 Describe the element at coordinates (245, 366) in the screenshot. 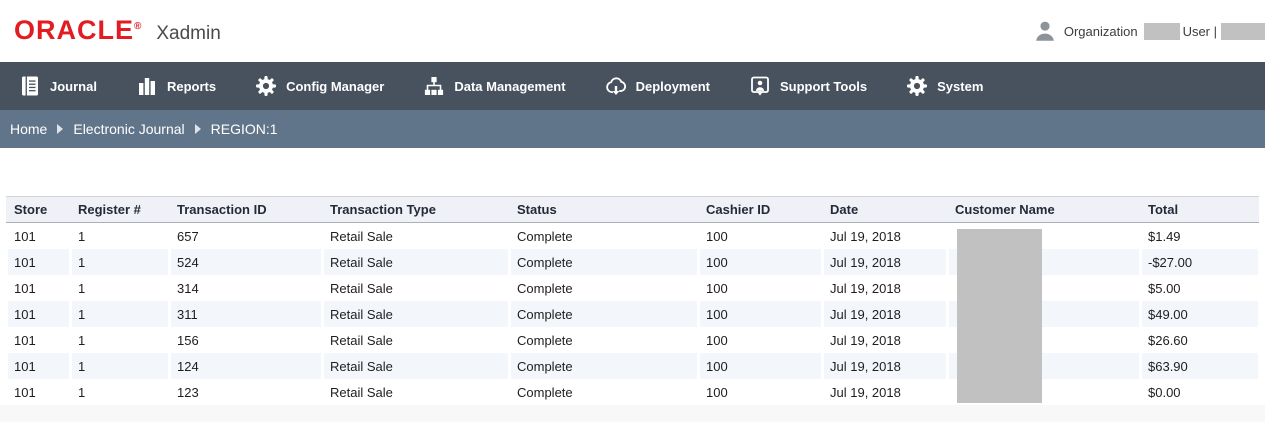

I see `table-cell: 124` at that location.